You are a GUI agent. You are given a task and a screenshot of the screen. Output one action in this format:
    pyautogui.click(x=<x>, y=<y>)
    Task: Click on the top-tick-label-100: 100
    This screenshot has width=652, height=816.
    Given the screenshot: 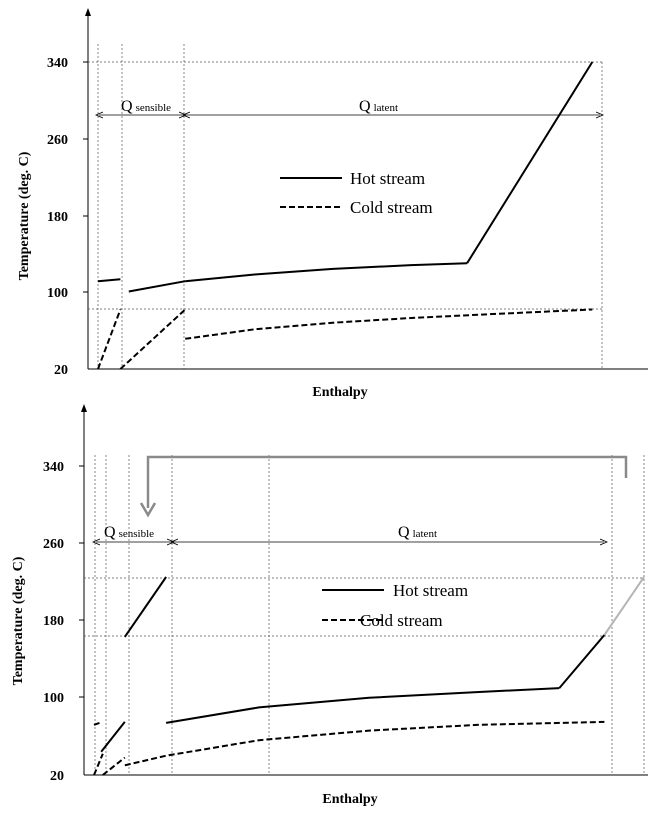 What is the action you would take?
    pyautogui.click(x=57, y=293)
    